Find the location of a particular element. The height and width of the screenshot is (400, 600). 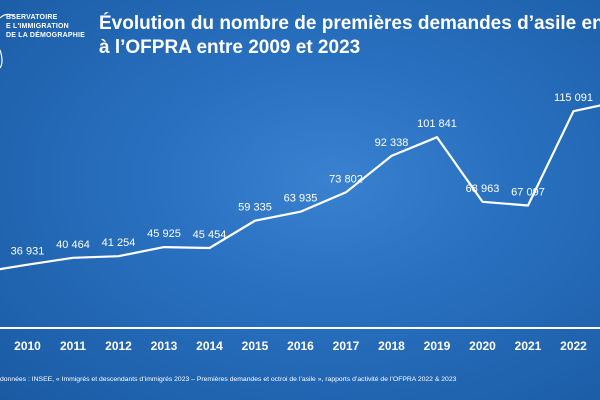

chart-title-line-2: à l’OFPRA entre 2009 et 2023 is located at coordinates (230, 47).